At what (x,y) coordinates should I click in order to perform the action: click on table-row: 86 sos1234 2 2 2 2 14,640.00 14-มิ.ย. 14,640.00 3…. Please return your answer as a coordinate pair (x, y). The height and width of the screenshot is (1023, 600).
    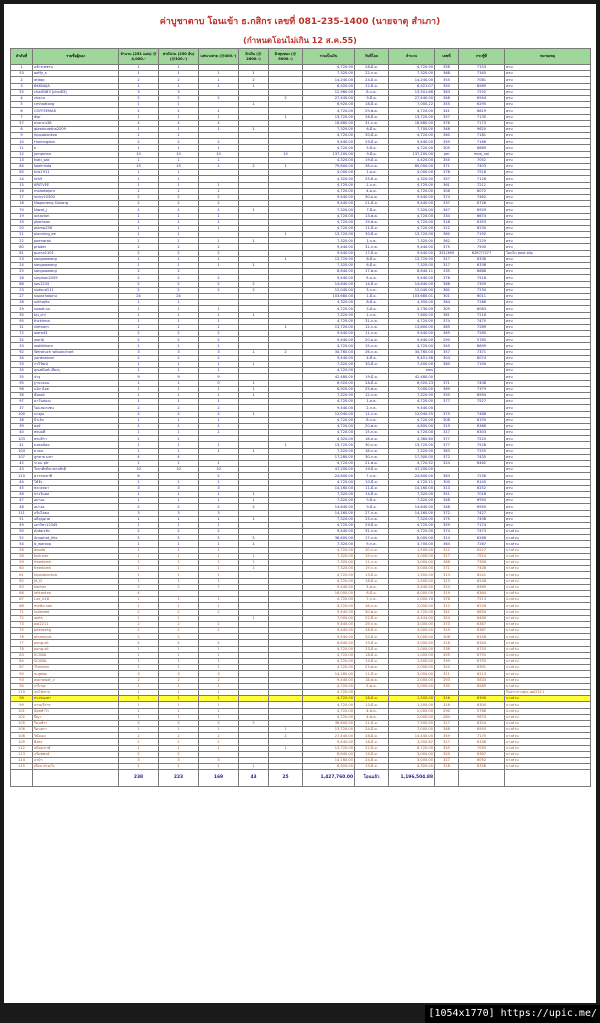
    Looking at the image, I should click on (300, 284).